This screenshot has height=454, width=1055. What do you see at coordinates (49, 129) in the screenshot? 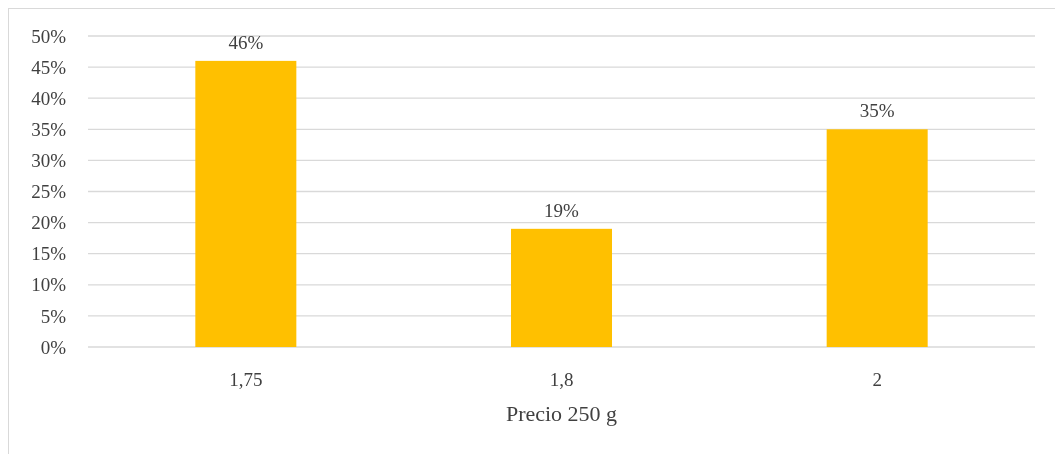
I see `y-tick-label: 35%` at bounding box center [49, 129].